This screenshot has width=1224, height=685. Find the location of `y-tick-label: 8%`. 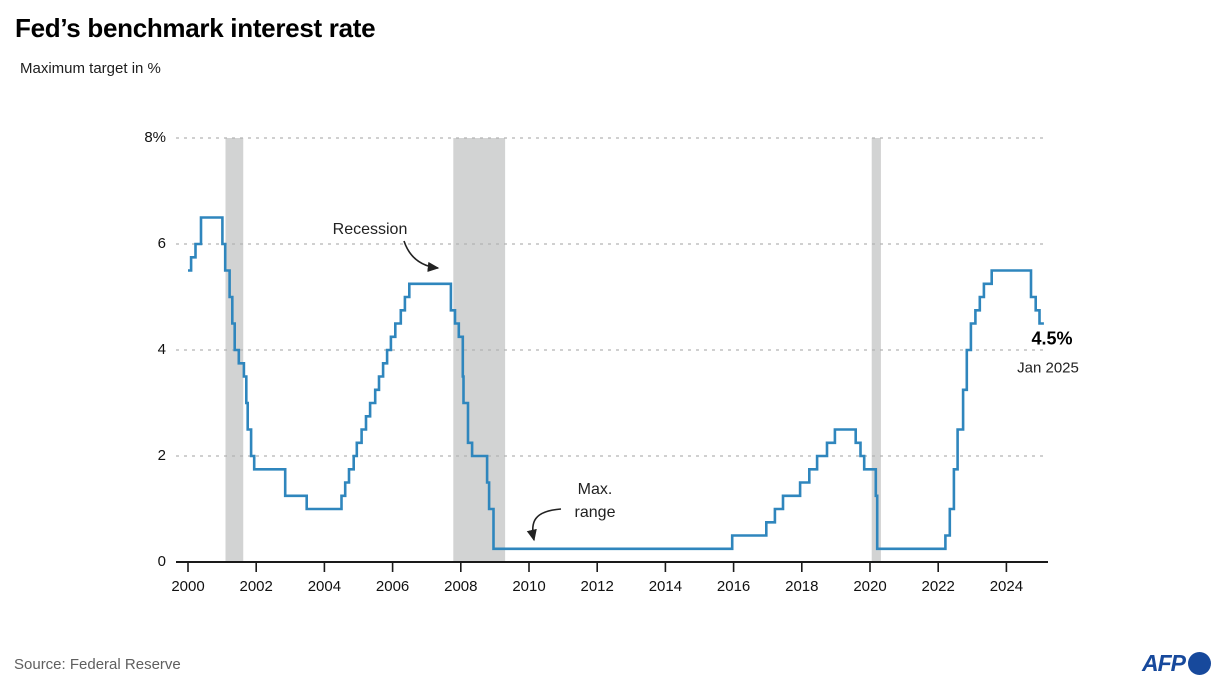

y-tick-label: 8% is located at coordinates (155, 137).